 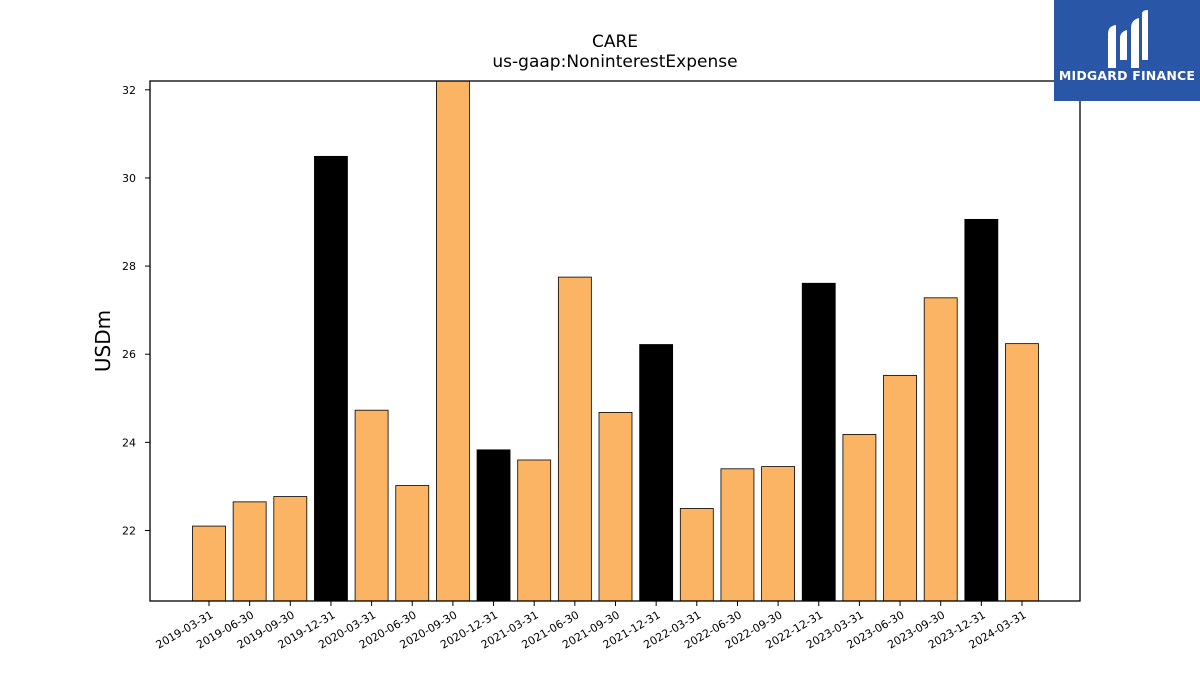 What do you see at coordinates (129, 354) in the screenshot?
I see `y-tick-label-26: 26` at bounding box center [129, 354].